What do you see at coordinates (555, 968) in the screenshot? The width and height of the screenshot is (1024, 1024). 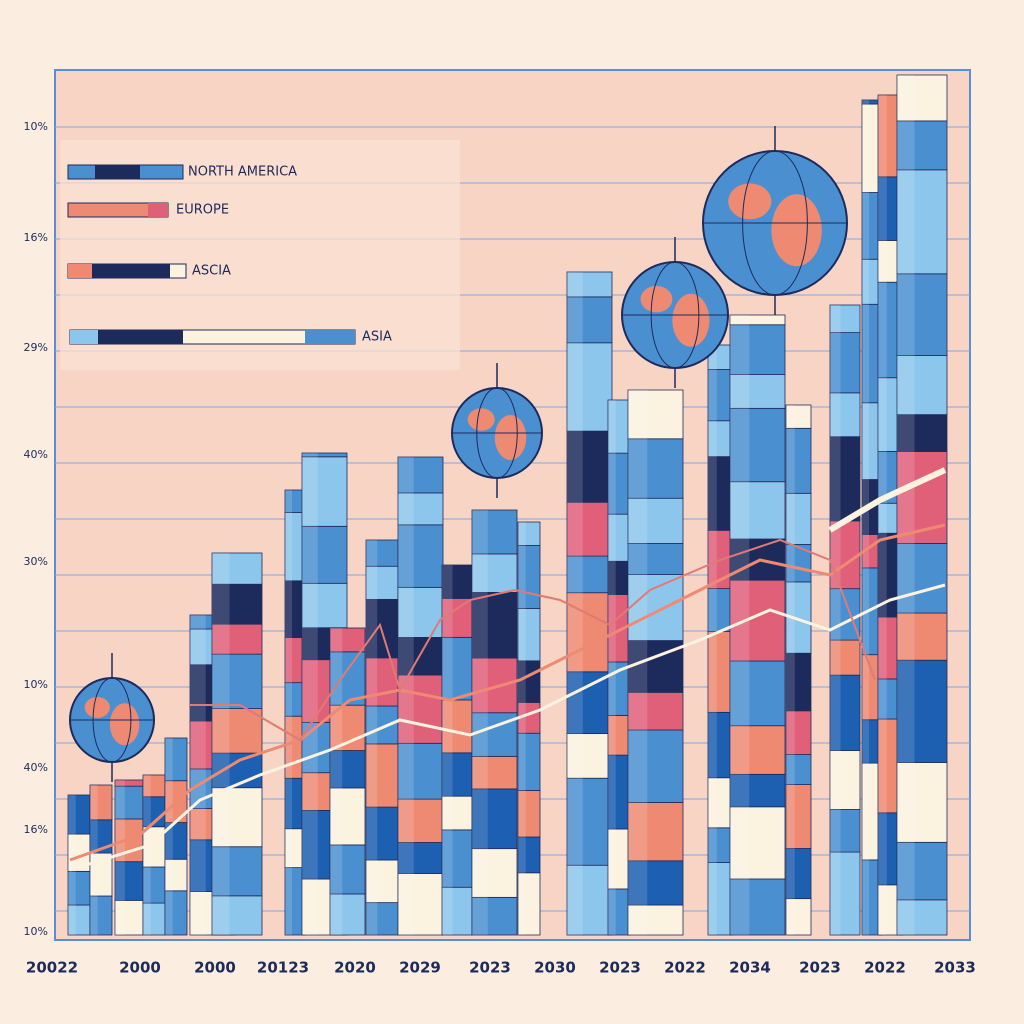 I see `x-tick-label: 2030` at bounding box center [555, 968].